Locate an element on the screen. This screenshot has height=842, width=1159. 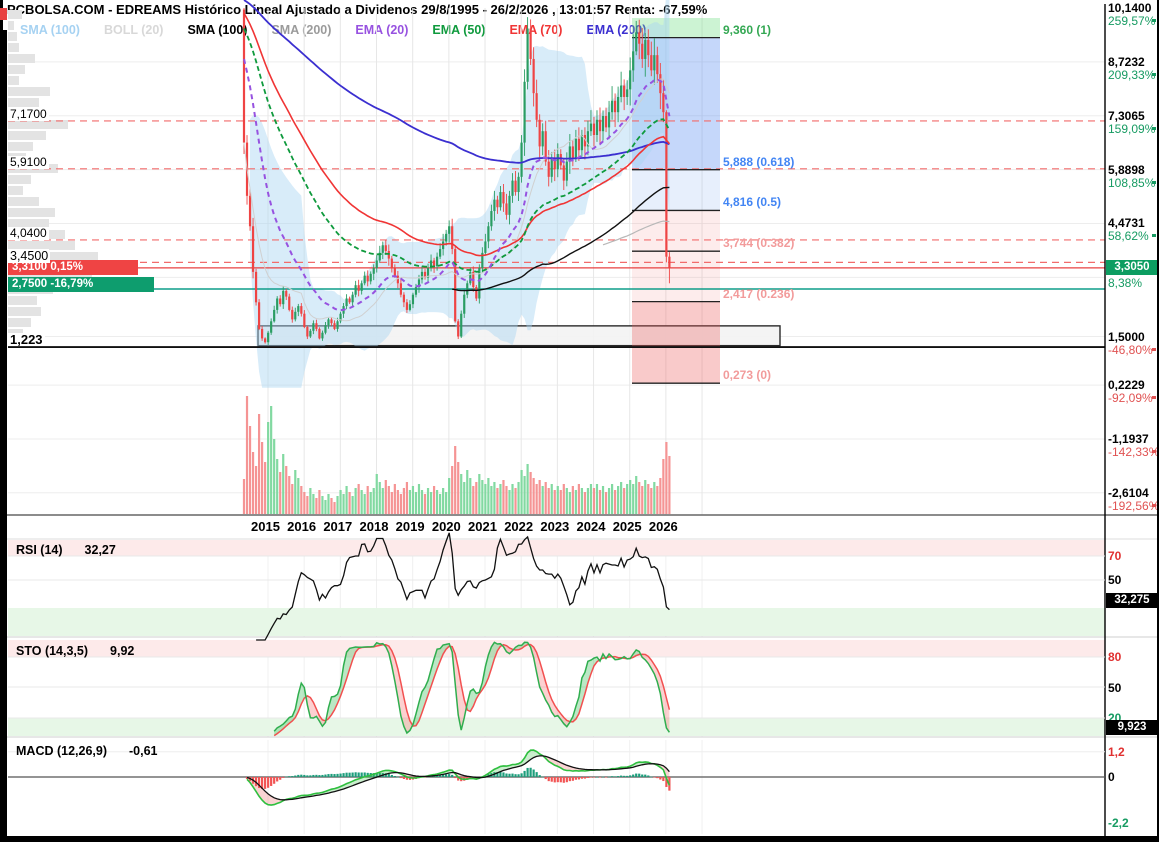
window-border-left is located at coordinates (3, 436).